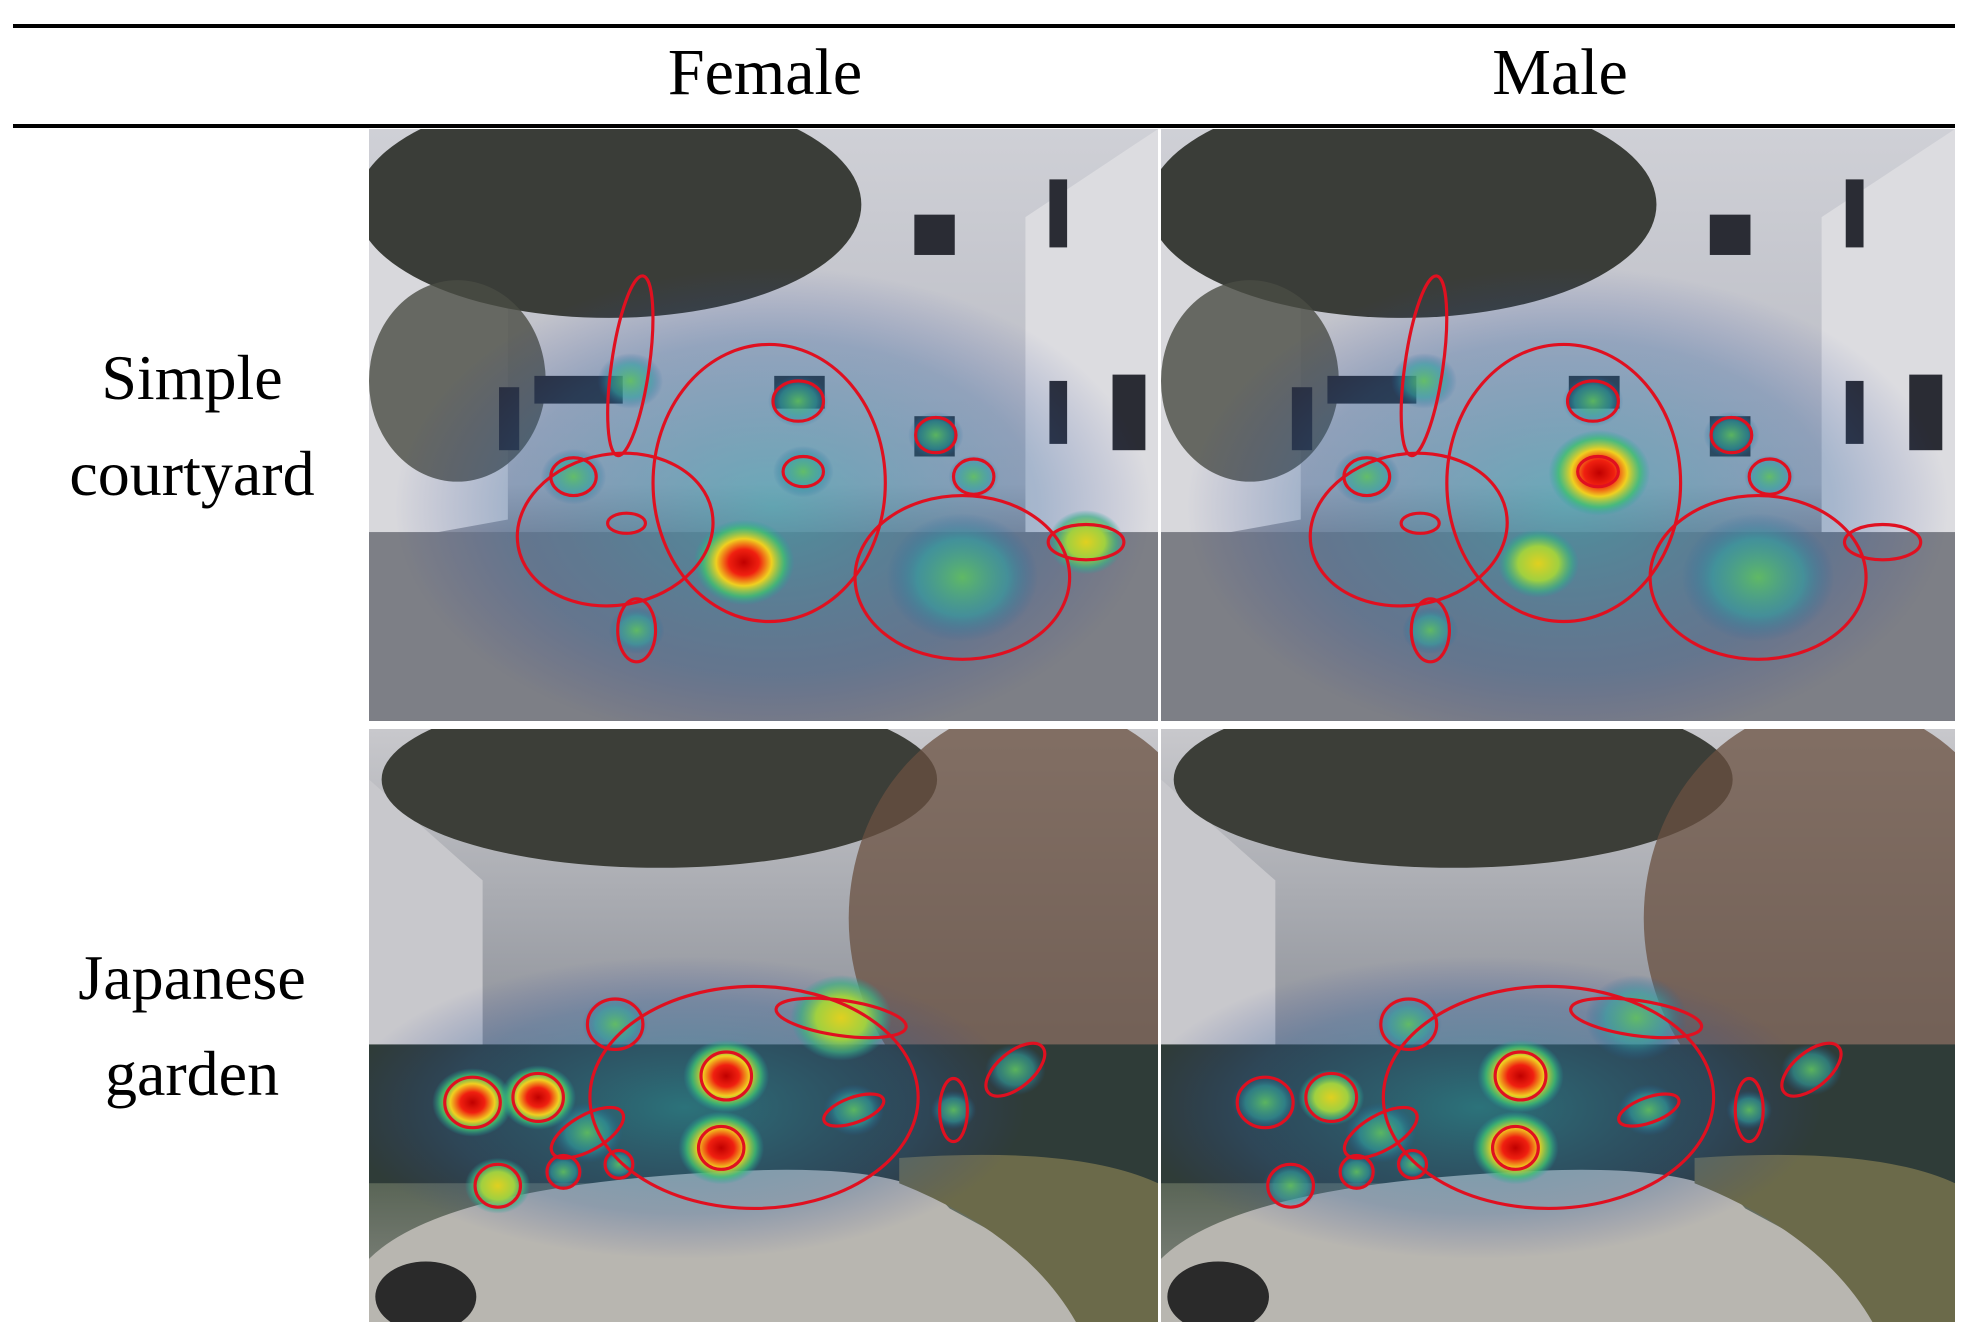 The width and height of the screenshot is (1971, 1335). Describe the element at coordinates (984, 126) in the screenshot. I see `header-rule` at that location.